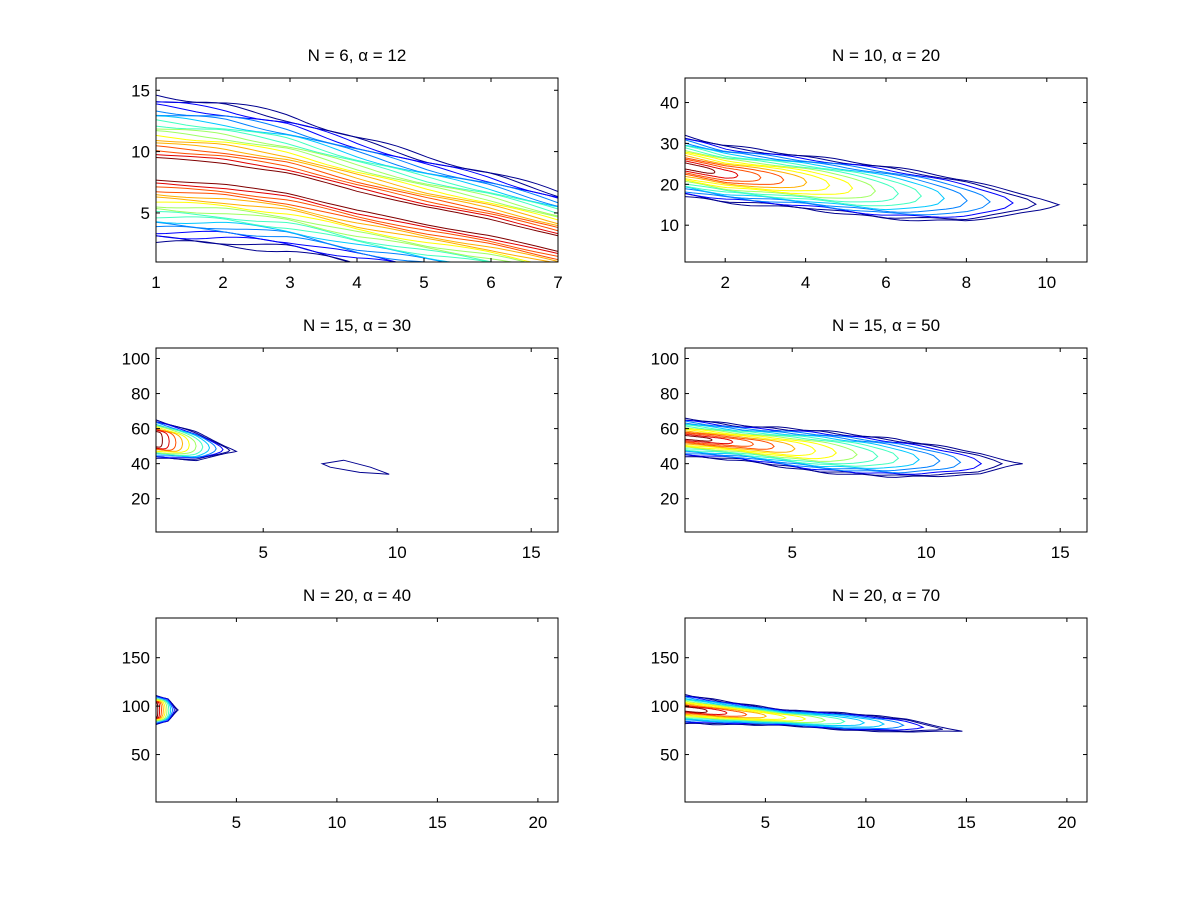 This screenshot has width=1200, height=901. What do you see at coordinates (140, 90) in the screenshot?
I see `y-tick-label: 15` at bounding box center [140, 90].